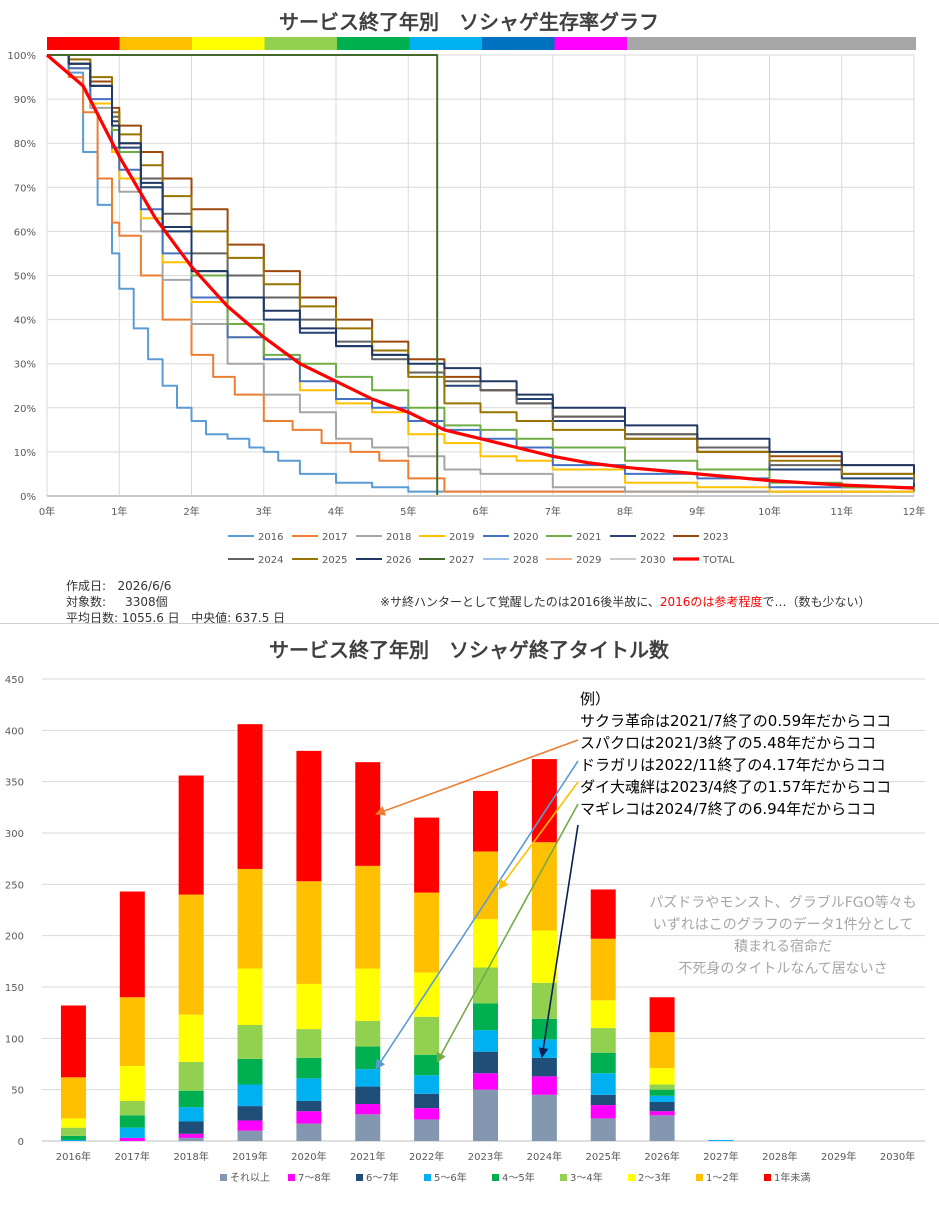  I want to click on x-tick-label: 11年, so click(841, 511).